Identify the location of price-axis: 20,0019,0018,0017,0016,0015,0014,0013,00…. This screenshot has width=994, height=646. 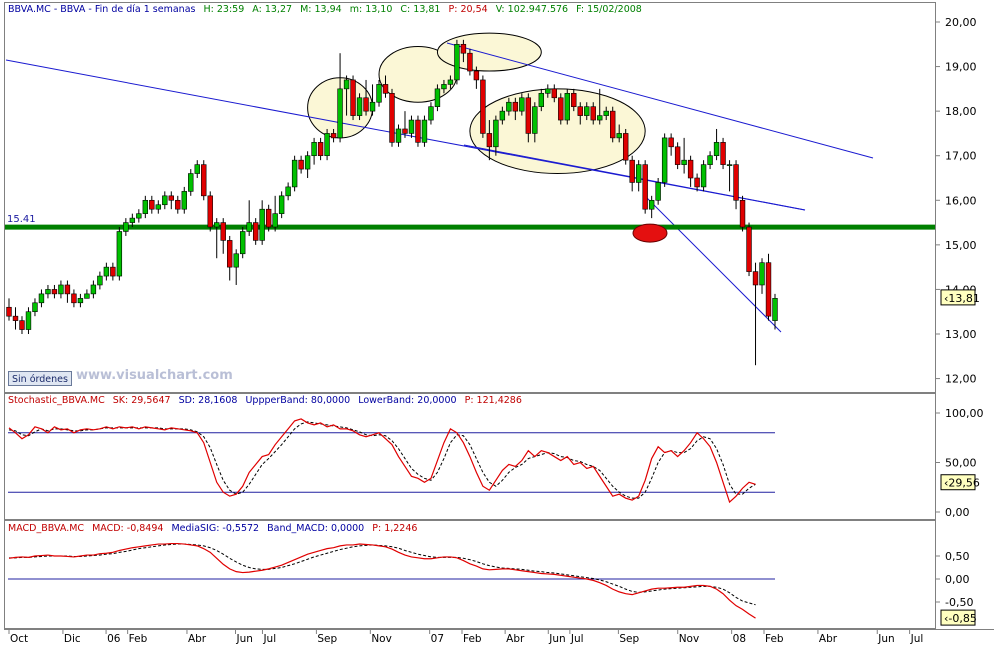
(957, 201).